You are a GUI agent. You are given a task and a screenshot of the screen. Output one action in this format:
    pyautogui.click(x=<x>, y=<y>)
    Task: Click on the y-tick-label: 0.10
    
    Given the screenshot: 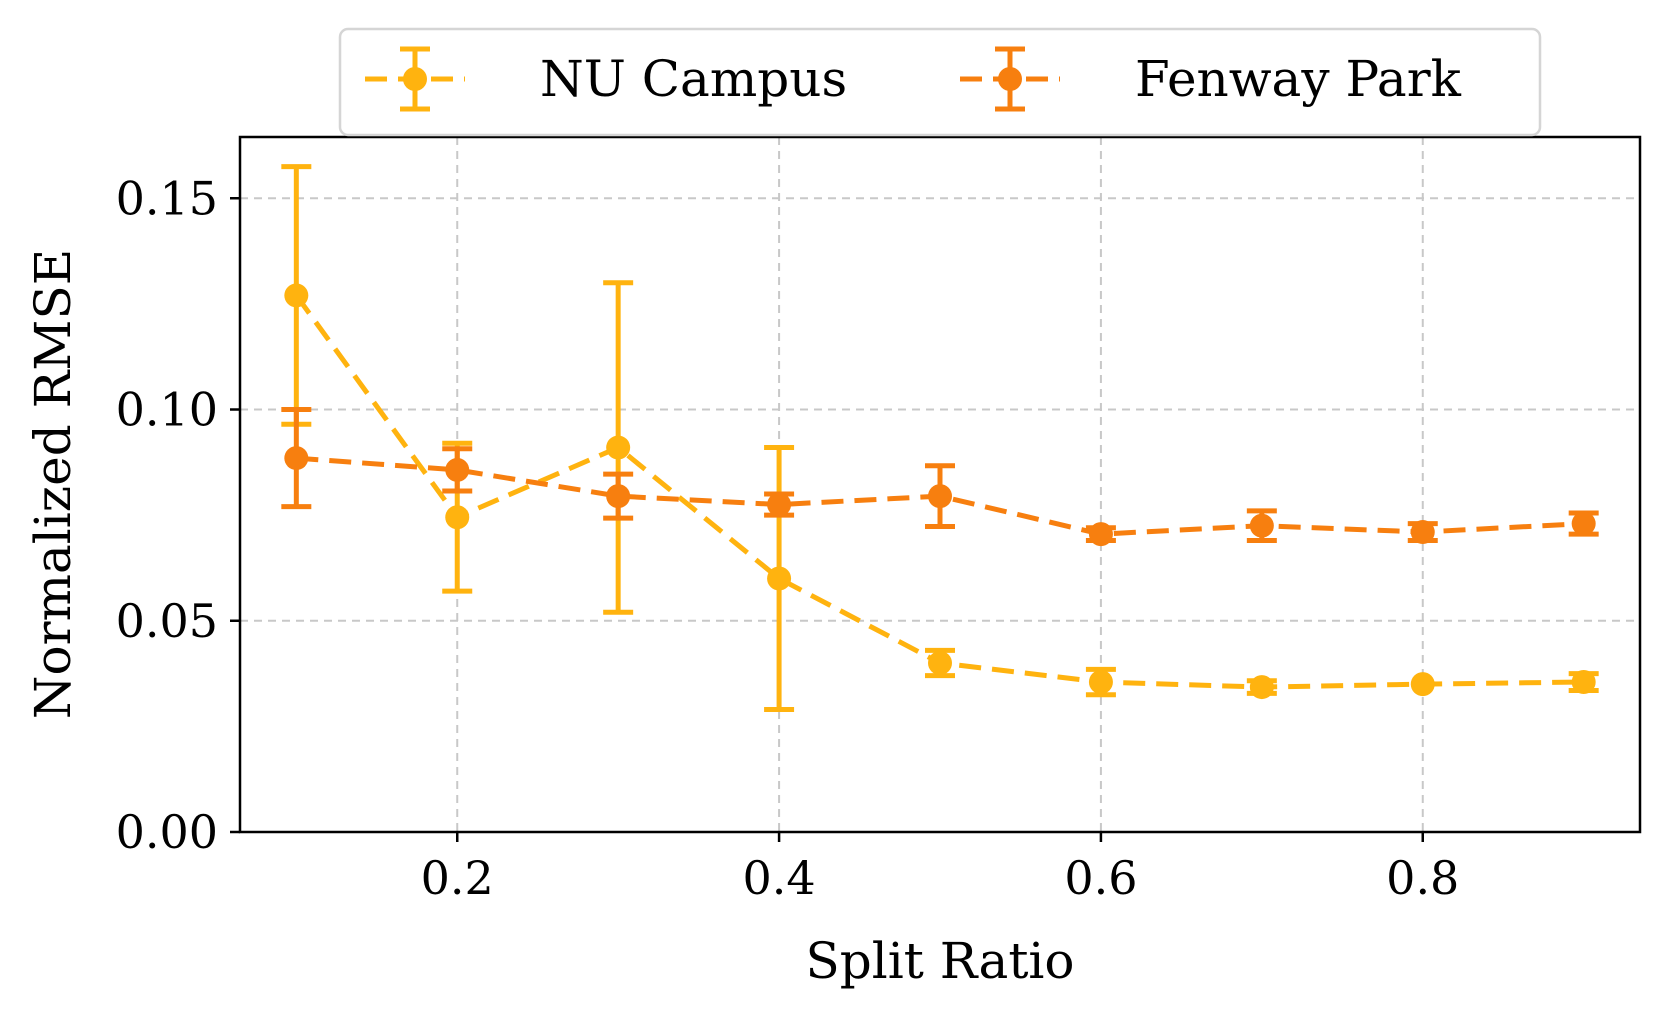 What is the action you would take?
    pyautogui.click(x=167, y=410)
    